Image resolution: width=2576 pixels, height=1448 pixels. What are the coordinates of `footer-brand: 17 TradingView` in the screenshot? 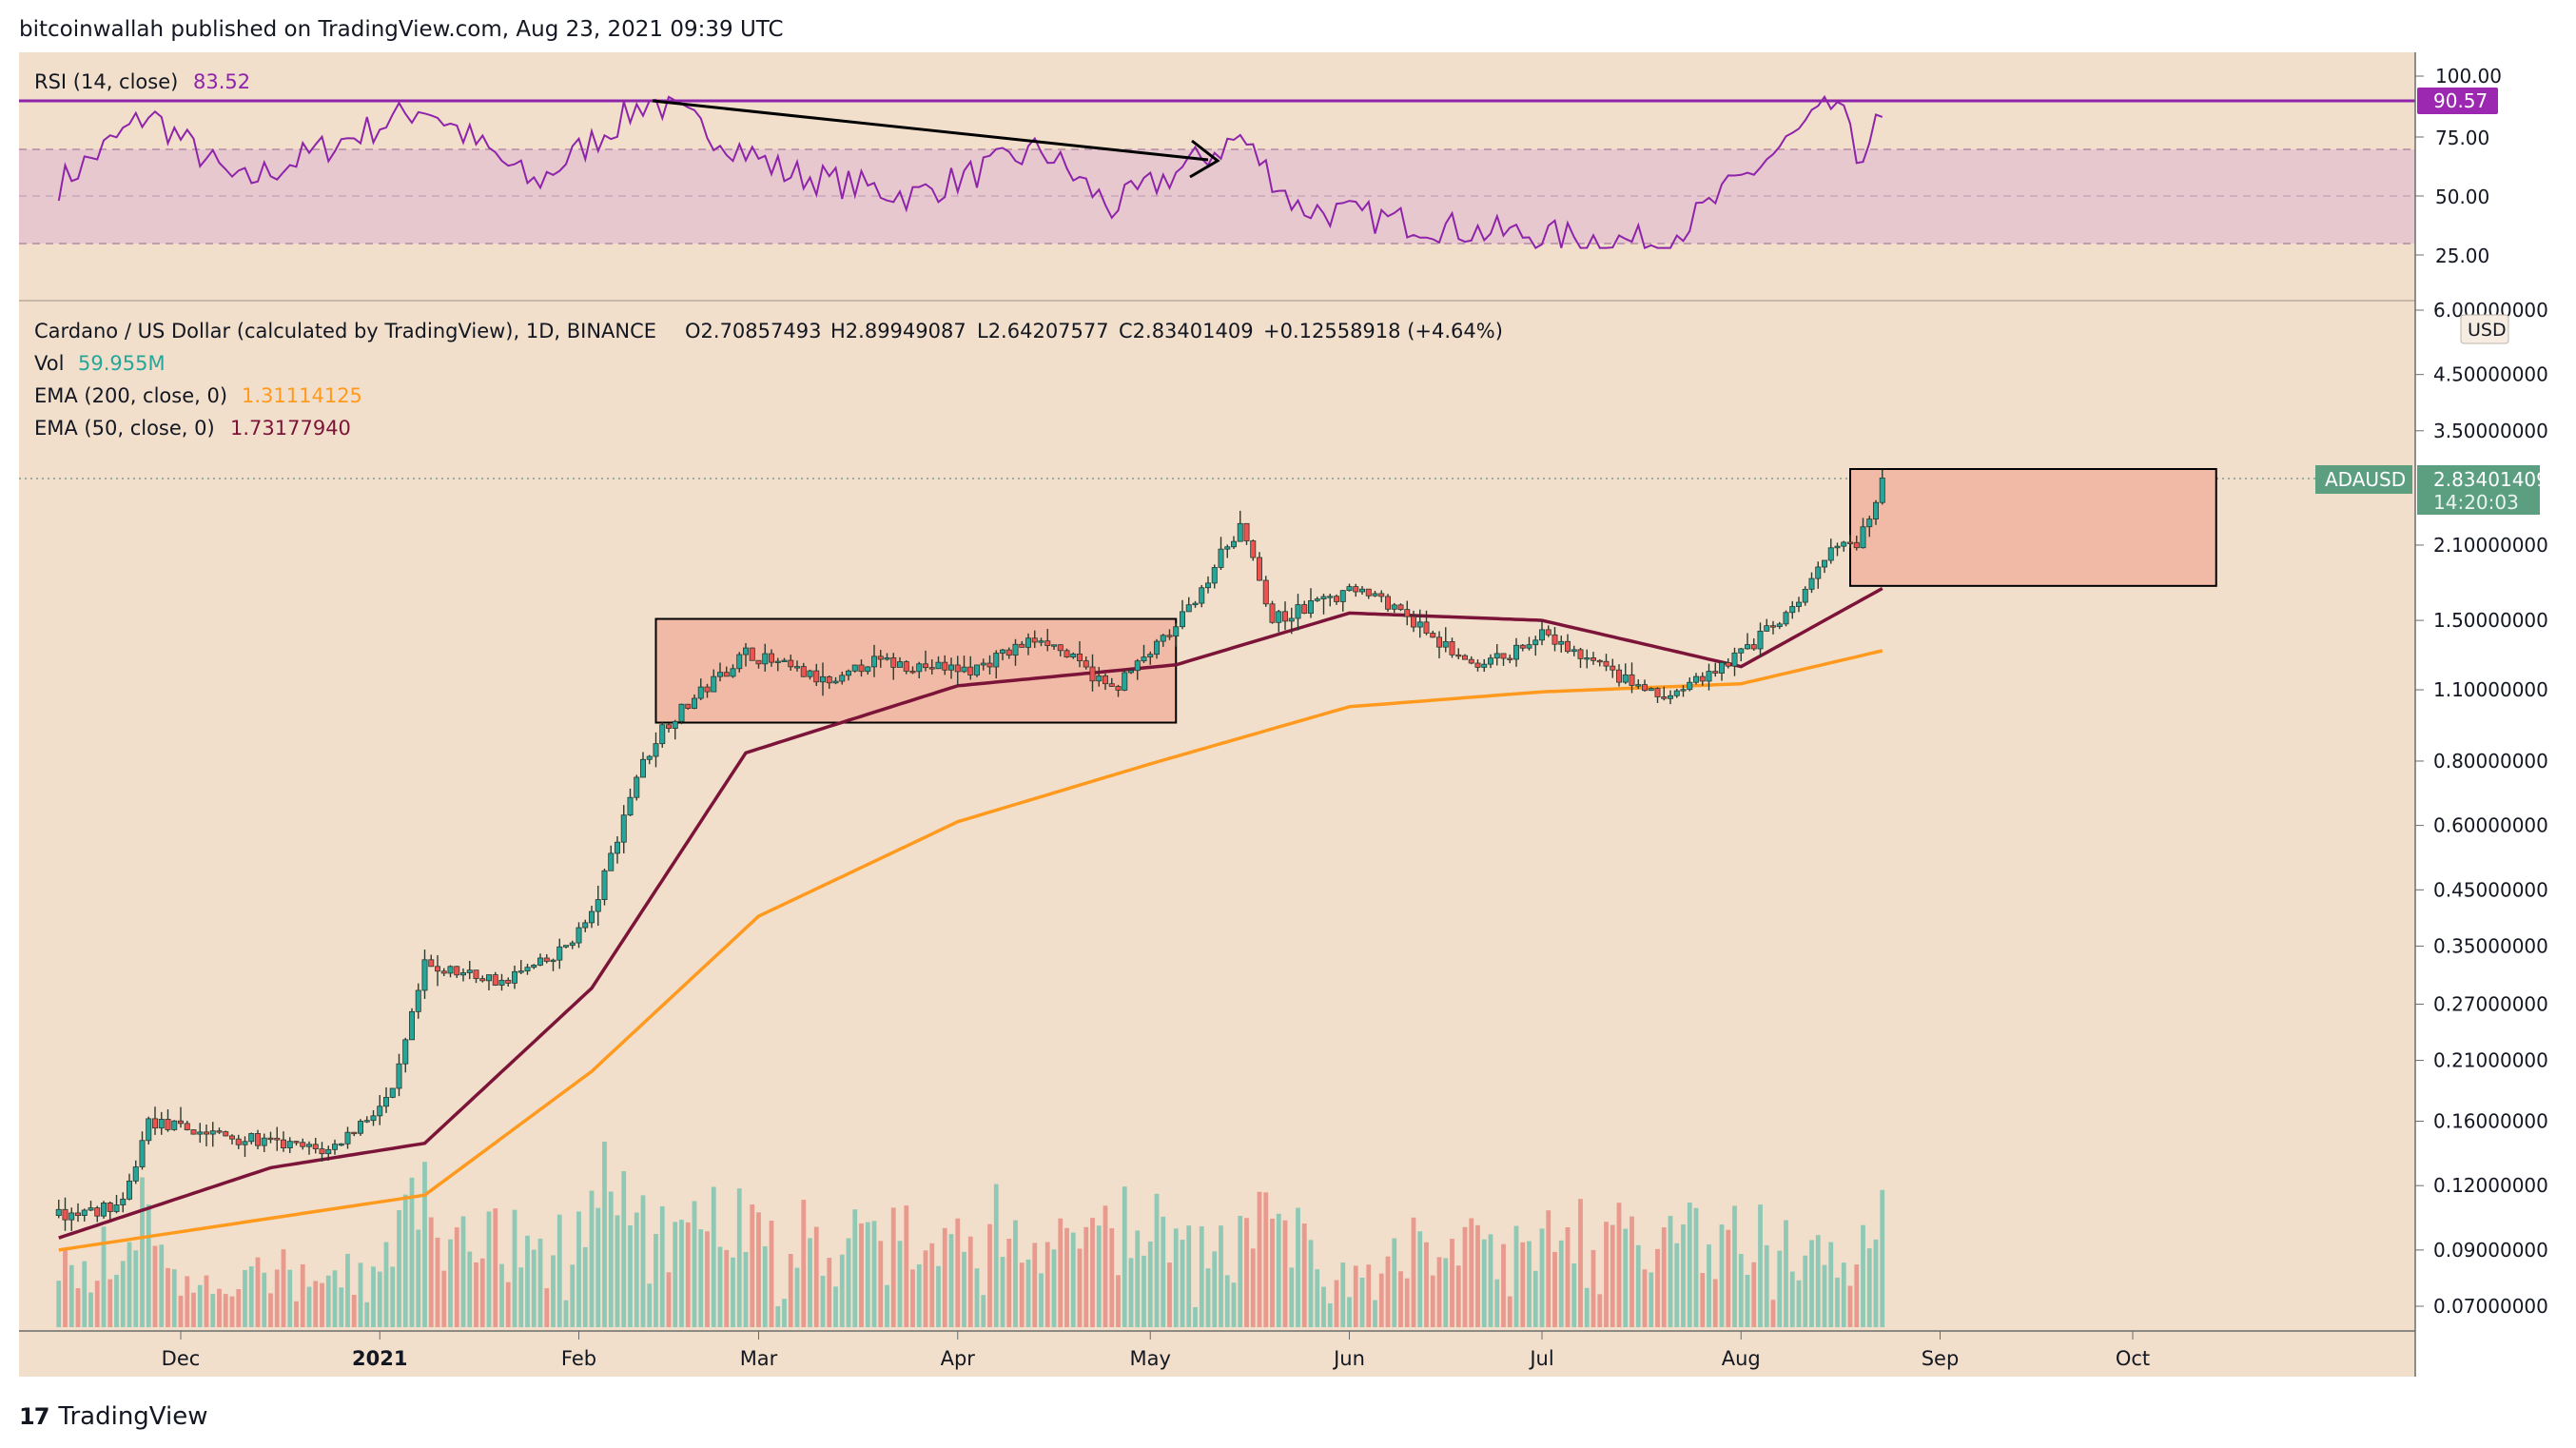 It's located at (114, 1417).